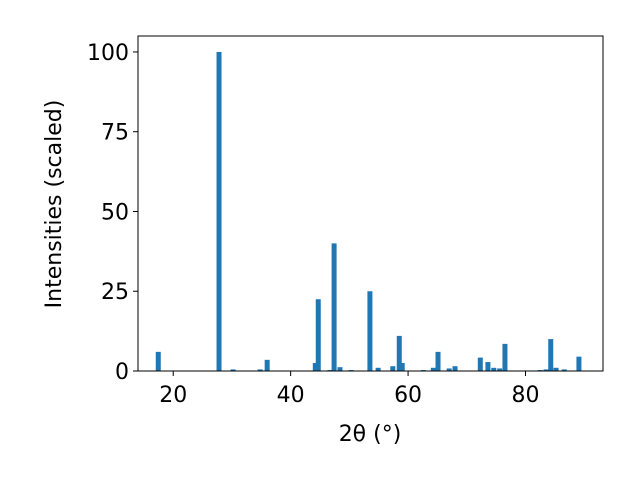 Image resolution: width=640 pixels, height=484 pixels. What do you see at coordinates (115, 133) in the screenshot?
I see `y-tick-label: 75` at bounding box center [115, 133].